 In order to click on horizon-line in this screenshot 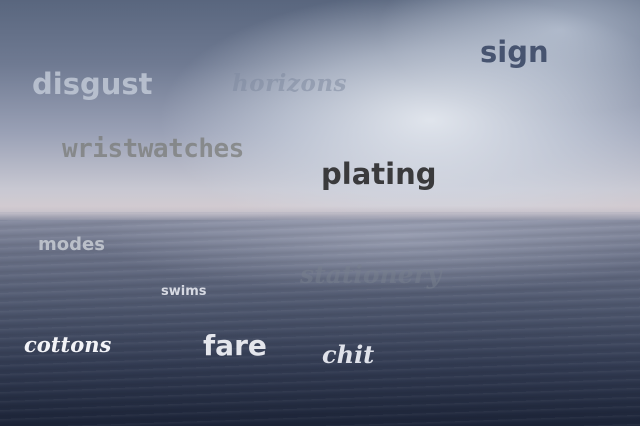, I will do `click(320, 213)`.